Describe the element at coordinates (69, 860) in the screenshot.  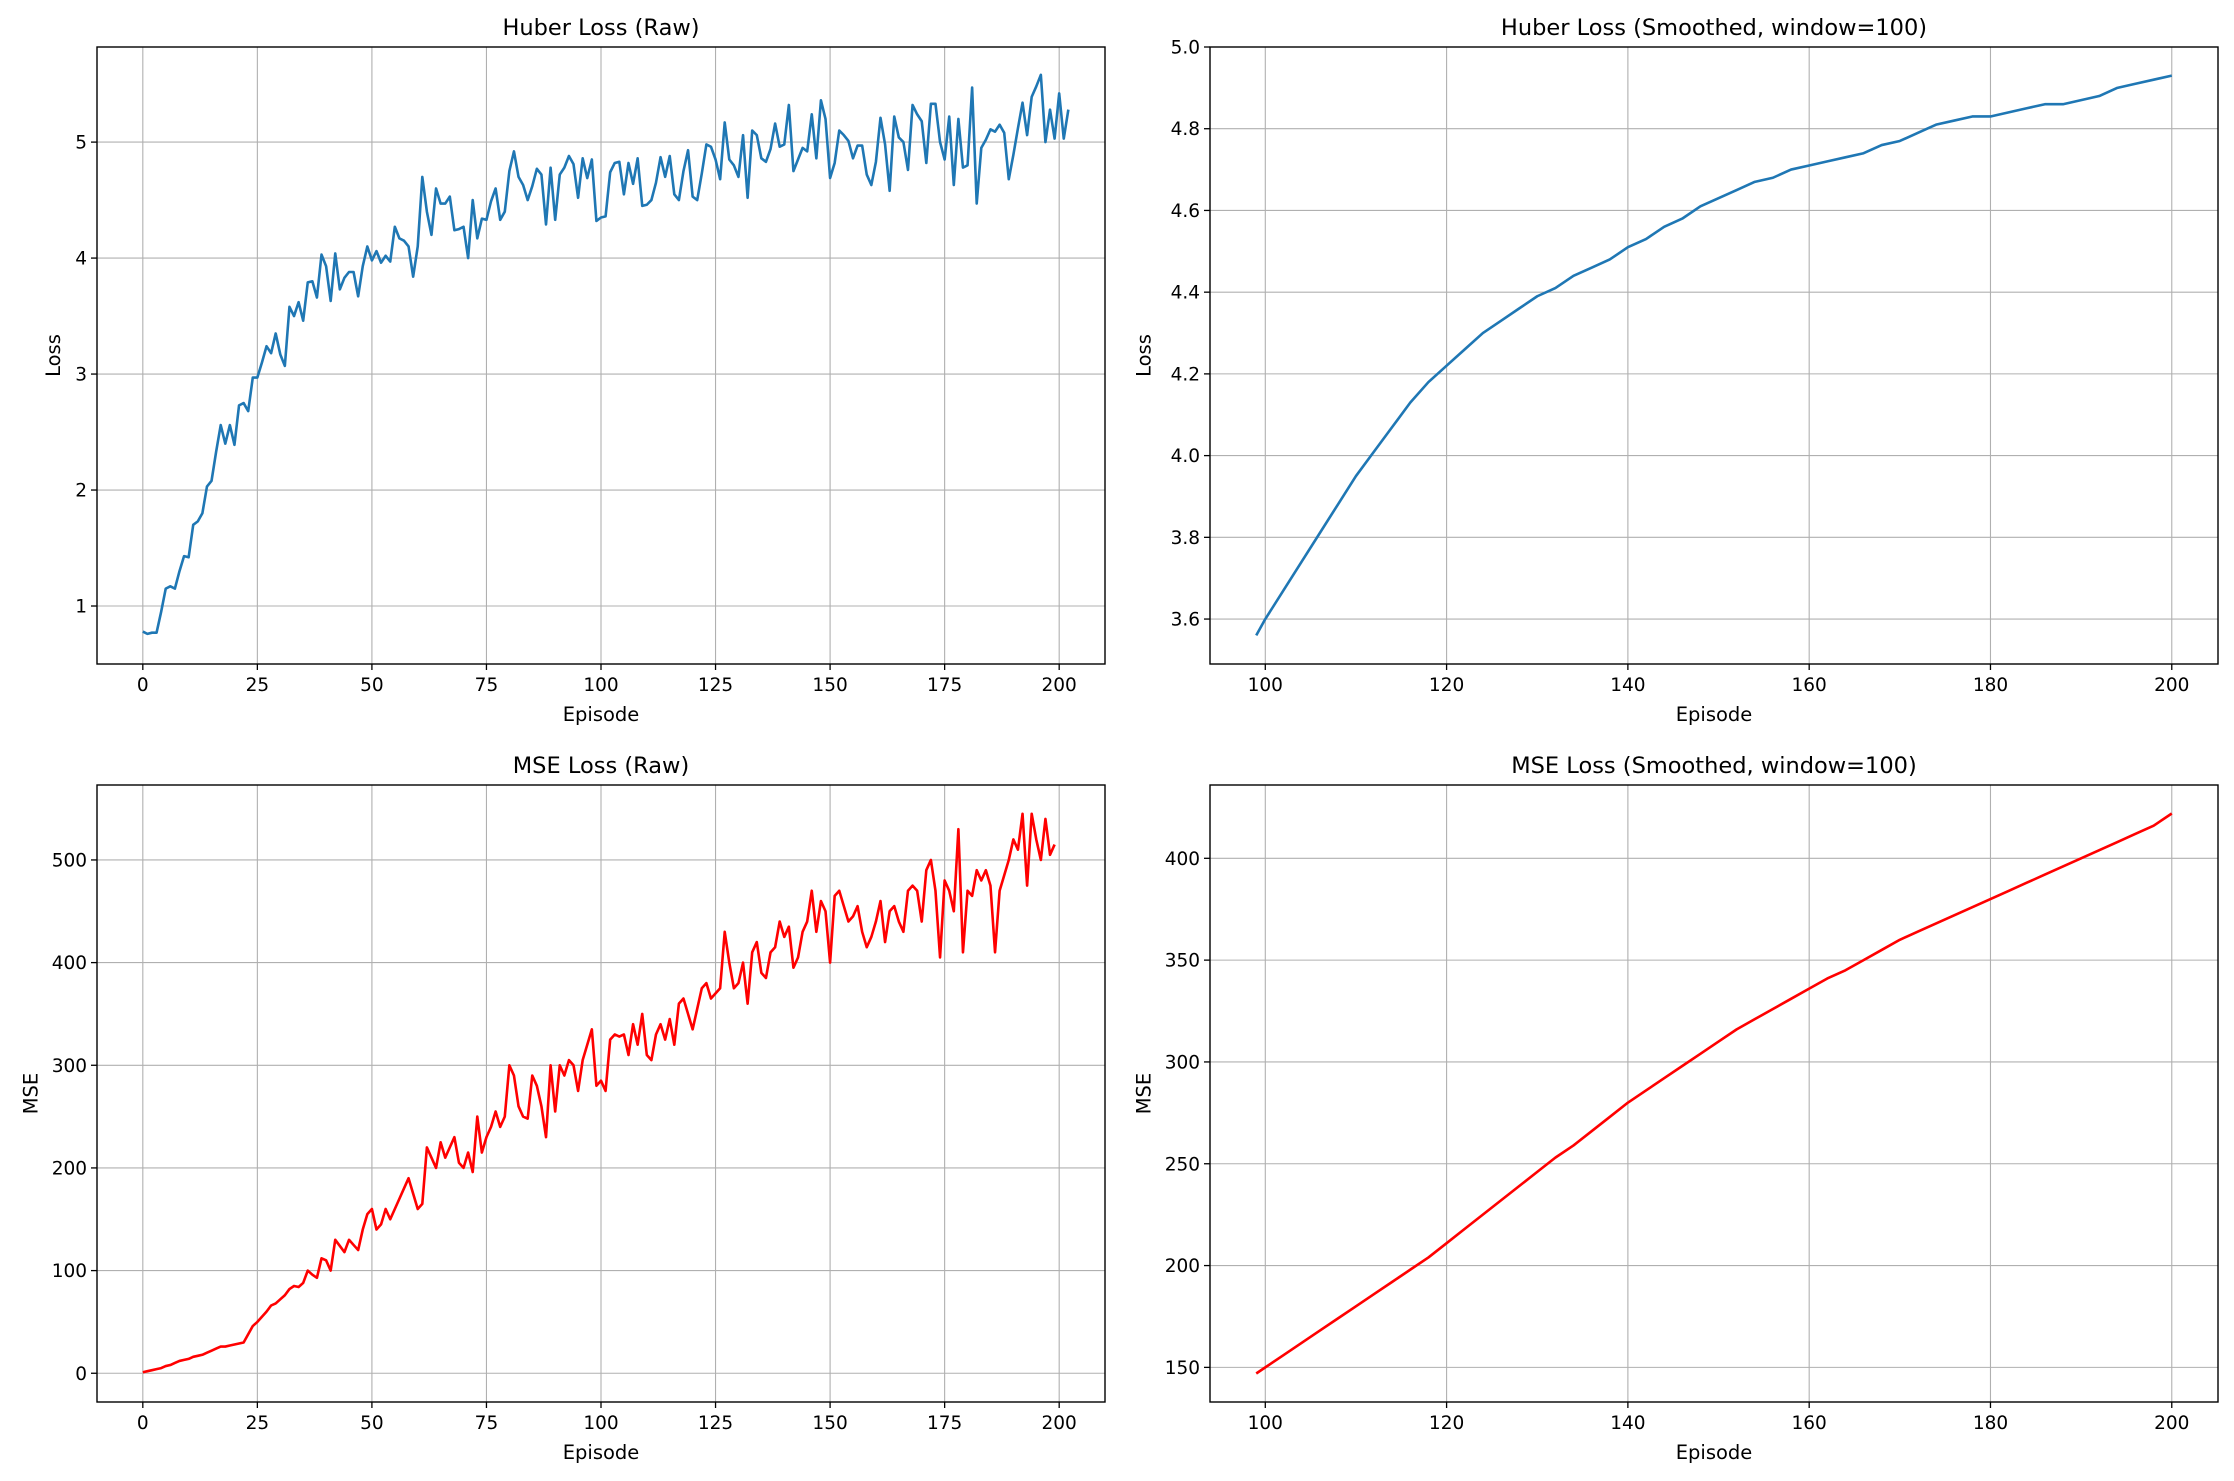
I see `y-tick-label: 500` at that location.